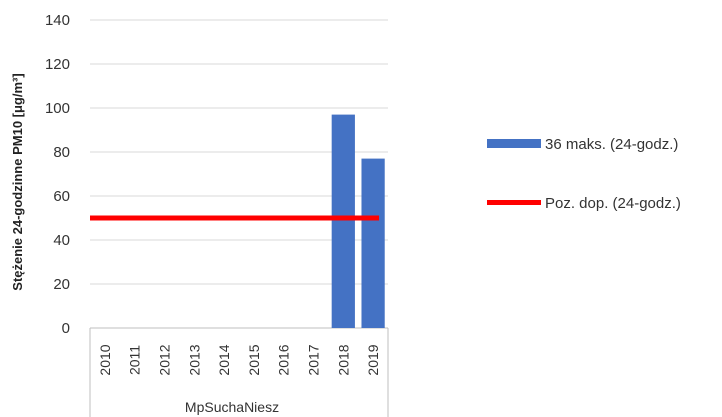 This screenshot has height=417, width=722. What do you see at coordinates (57, 174) in the screenshot?
I see `y-axis-ticks: 0 20 40 60 80 100 120 140` at bounding box center [57, 174].